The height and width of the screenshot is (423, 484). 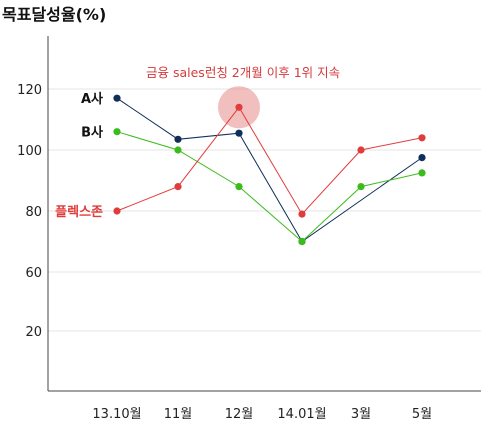 What do you see at coordinates (54, 14) in the screenshot?
I see `chart-title: 목표달성율(%)` at bounding box center [54, 14].